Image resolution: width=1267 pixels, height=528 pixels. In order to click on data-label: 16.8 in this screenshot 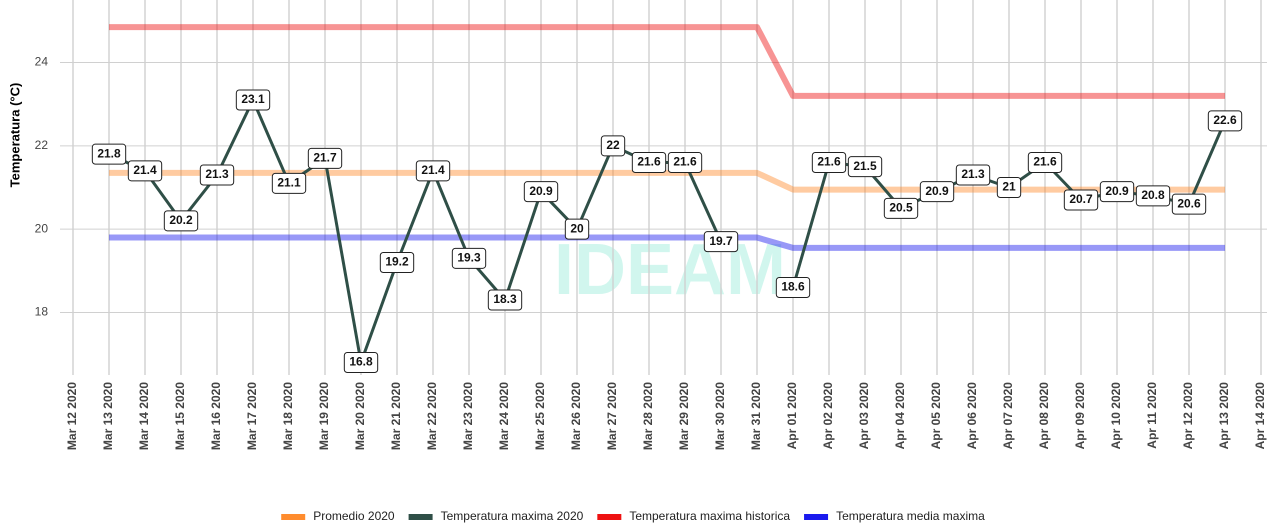, I will do `click(361, 362)`.